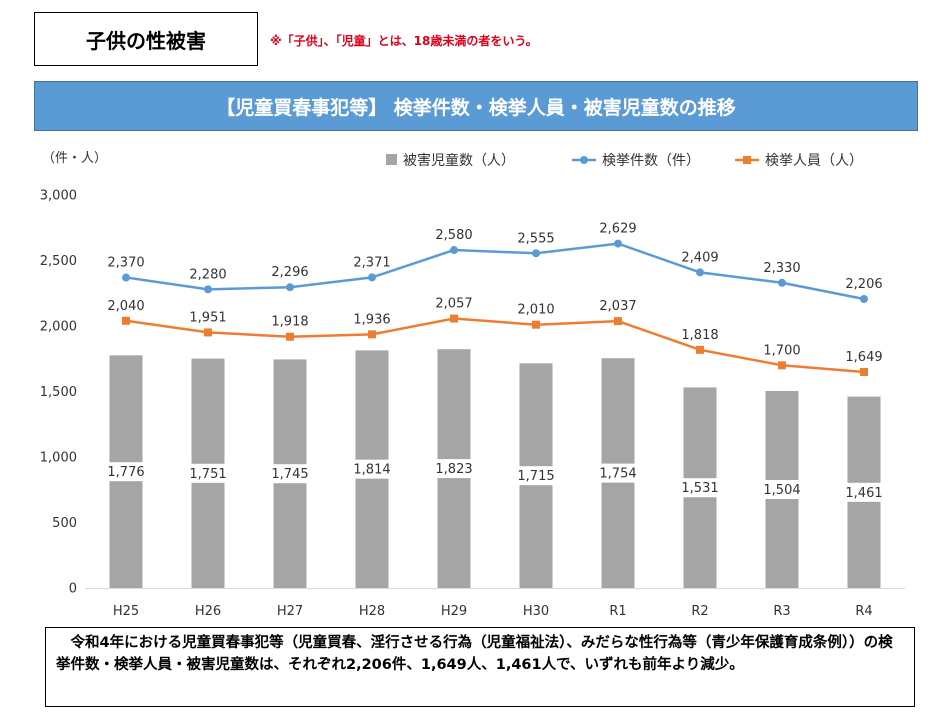 Image resolution: width=950 pixels, height=721 pixels. What do you see at coordinates (699, 611) in the screenshot?
I see `x-tick-label: R2` at bounding box center [699, 611].